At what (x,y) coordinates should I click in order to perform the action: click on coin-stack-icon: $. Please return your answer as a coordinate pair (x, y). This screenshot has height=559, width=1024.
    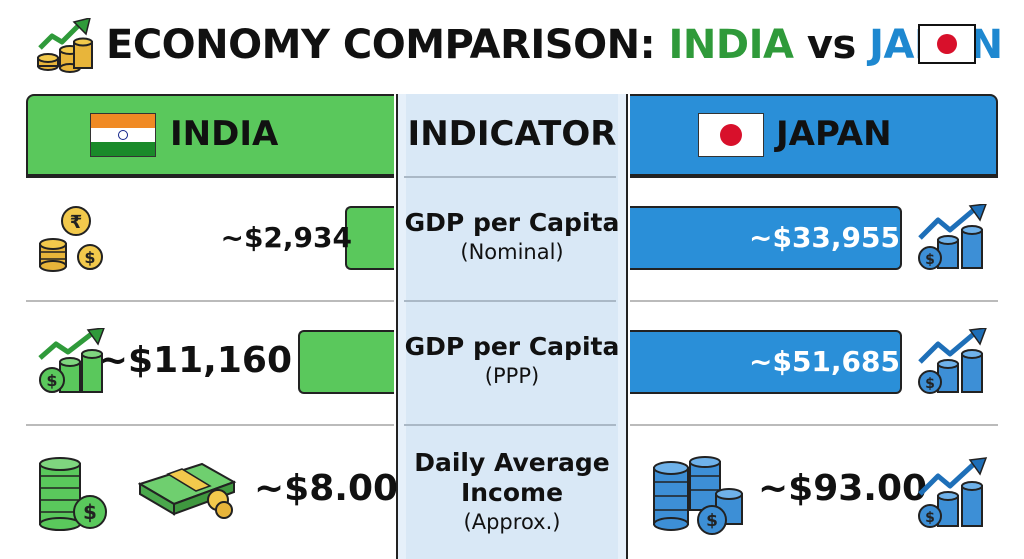
    Looking at the image, I should click on (73, 494).